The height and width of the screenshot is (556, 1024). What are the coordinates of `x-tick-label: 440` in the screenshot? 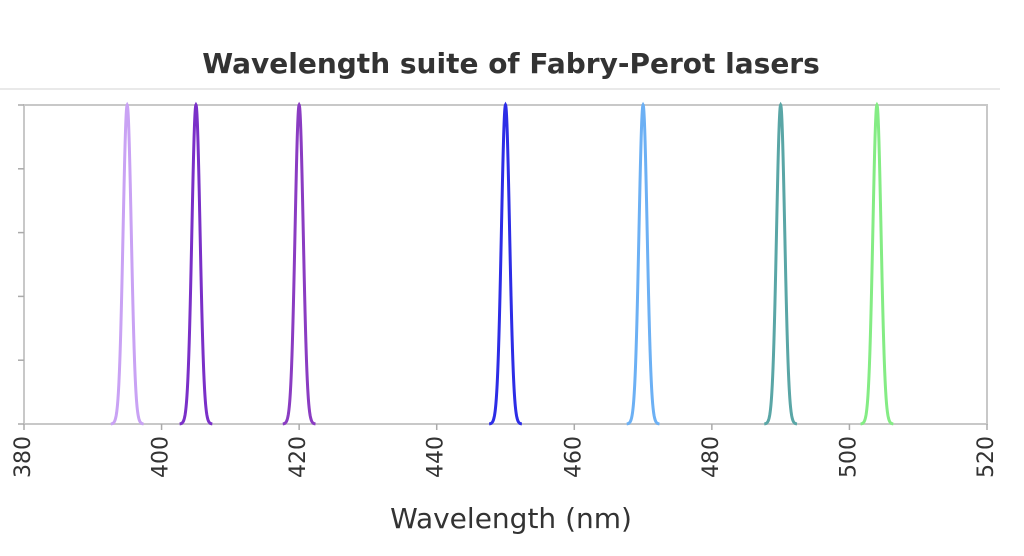 It's located at (436, 457).